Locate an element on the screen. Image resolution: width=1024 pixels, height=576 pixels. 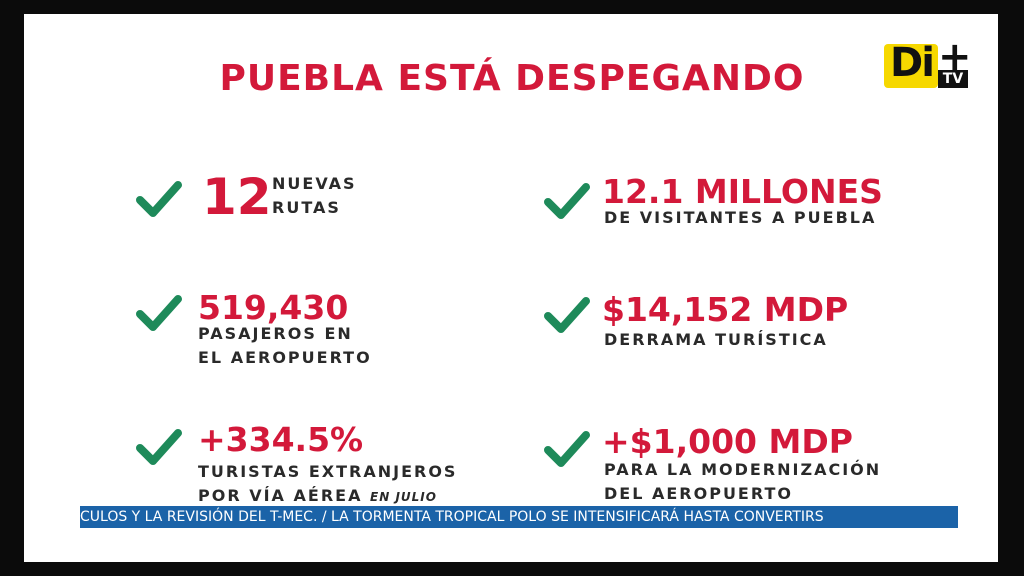
page-title: PUEBLA ESTÁ DESPEGANDO is located at coordinates (512, 78).